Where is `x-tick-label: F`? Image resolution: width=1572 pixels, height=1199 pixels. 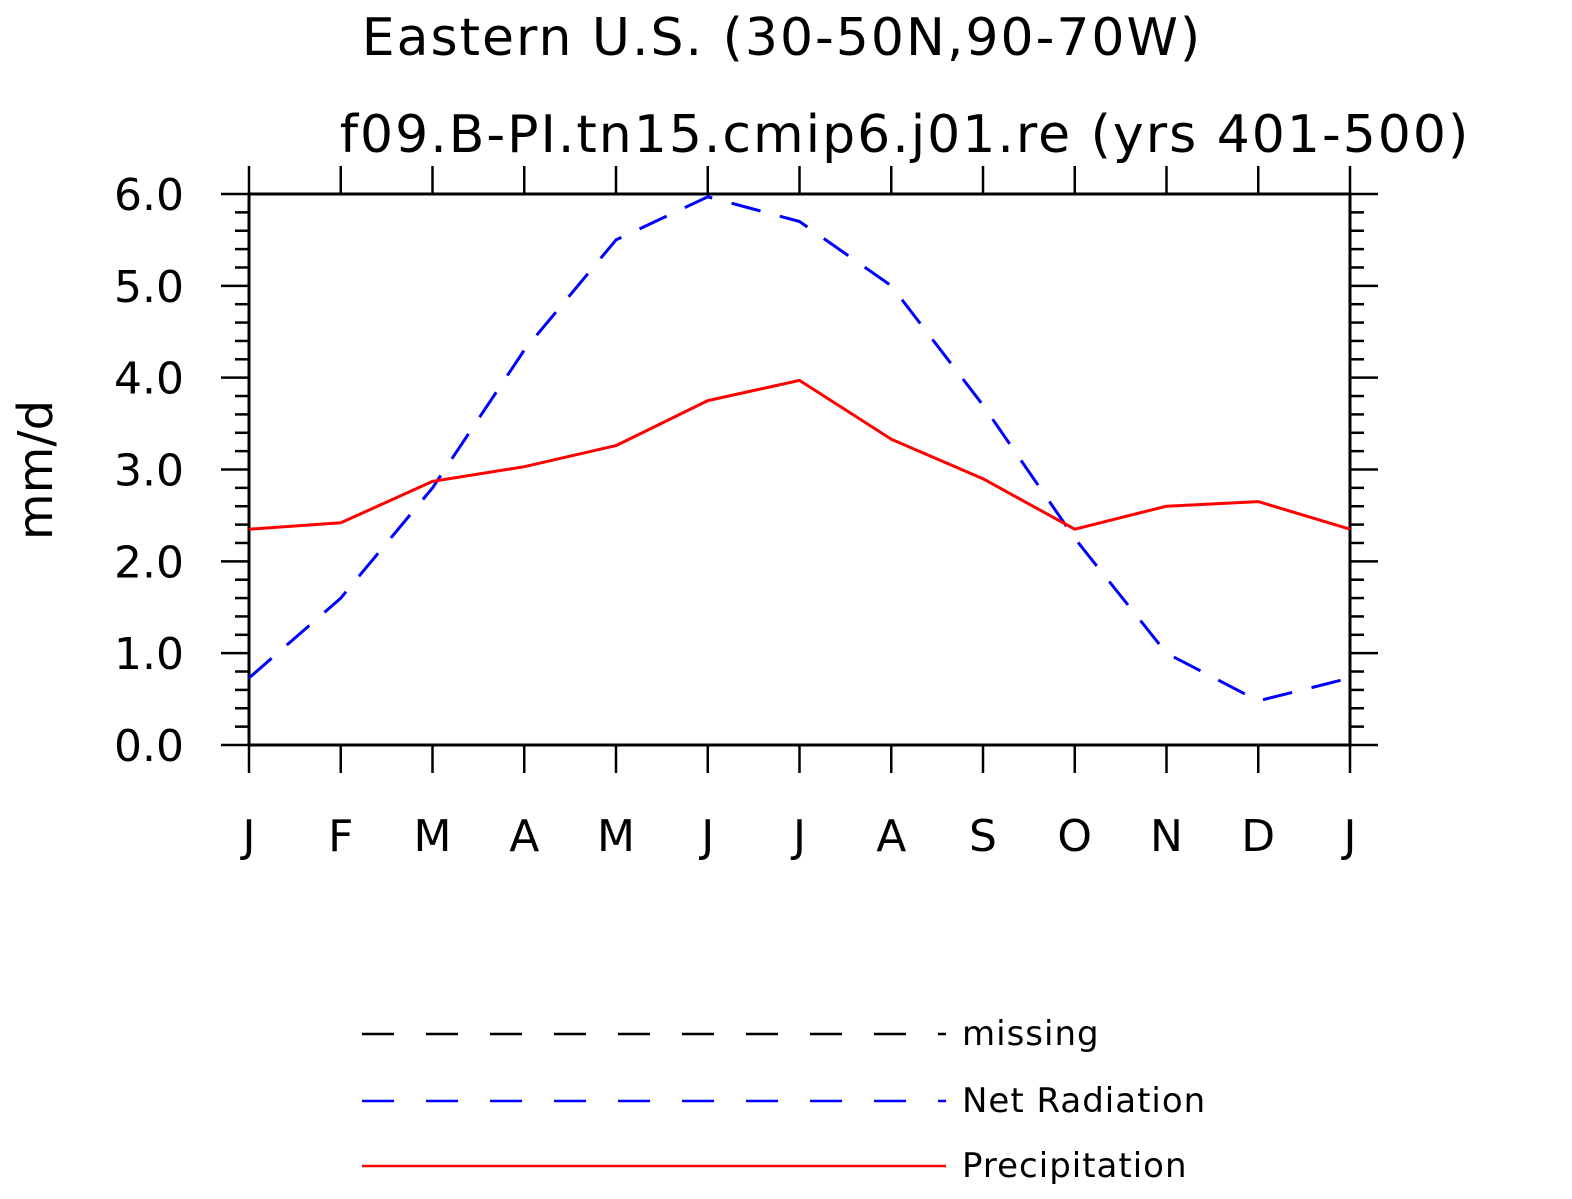
x-tick-label: F is located at coordinates (340, 836).